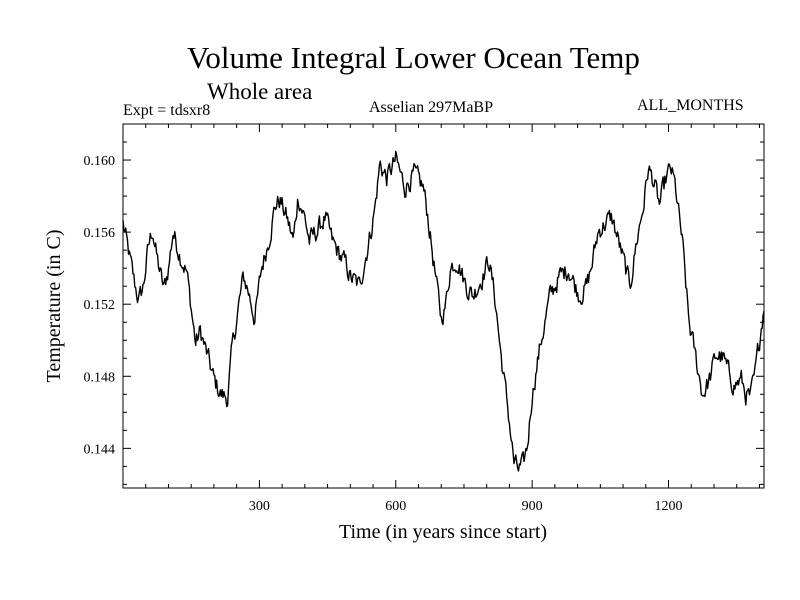 This screenshot has width=800, height=600. What do you see at coordinates (443, 532) in the screenshot?
I see `x-axis-label: Time (in years since start)` at bounding box center [443, 532].